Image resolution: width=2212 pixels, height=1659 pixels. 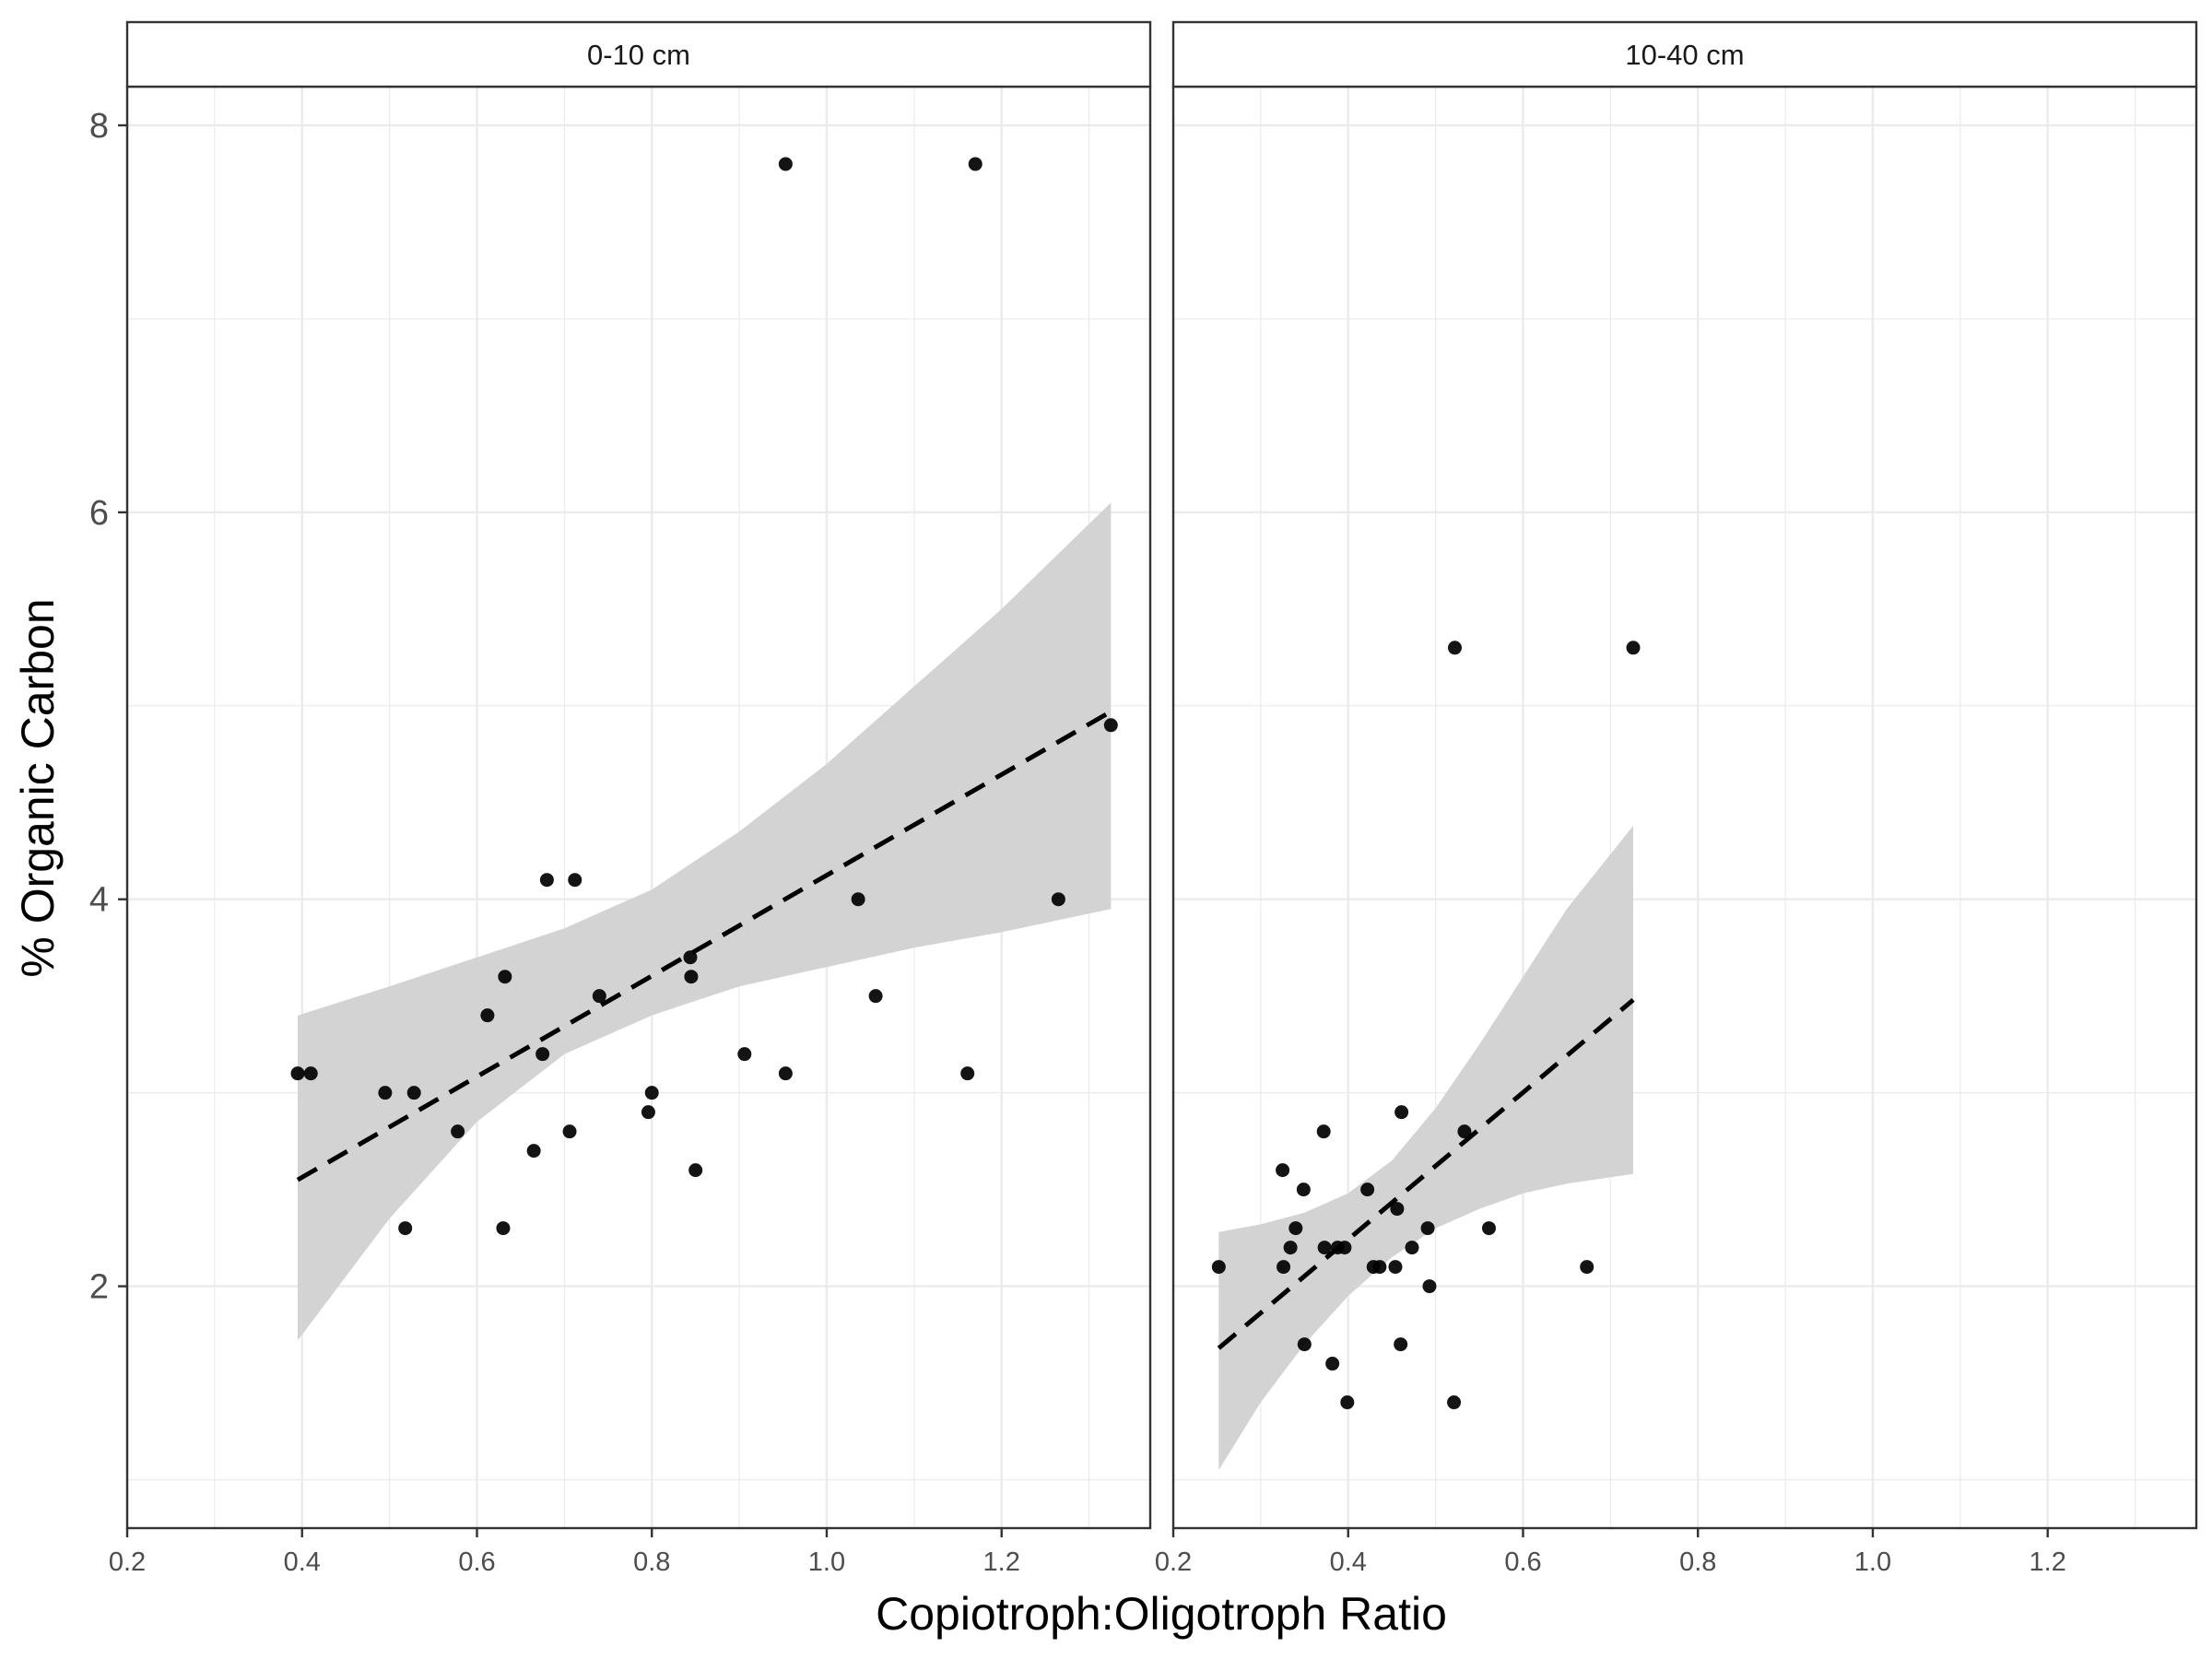 What do you see at coordinates (99, 126) in the screenshot?
I see `y-tick-label: 8` at bounding box center [99, 126].